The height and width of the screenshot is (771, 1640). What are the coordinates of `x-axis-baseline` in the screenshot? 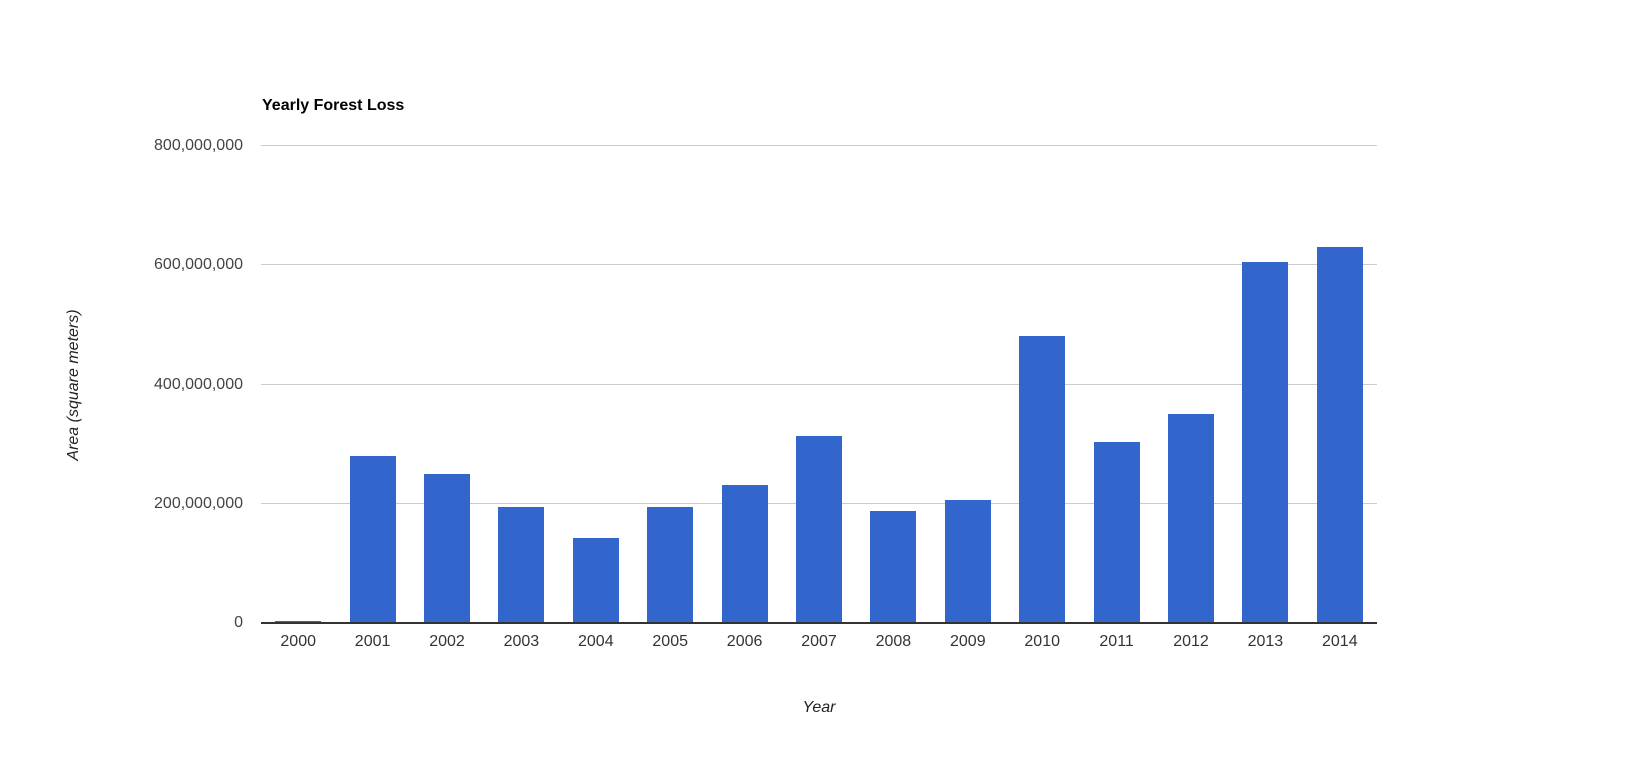 It's located at (819, 623).